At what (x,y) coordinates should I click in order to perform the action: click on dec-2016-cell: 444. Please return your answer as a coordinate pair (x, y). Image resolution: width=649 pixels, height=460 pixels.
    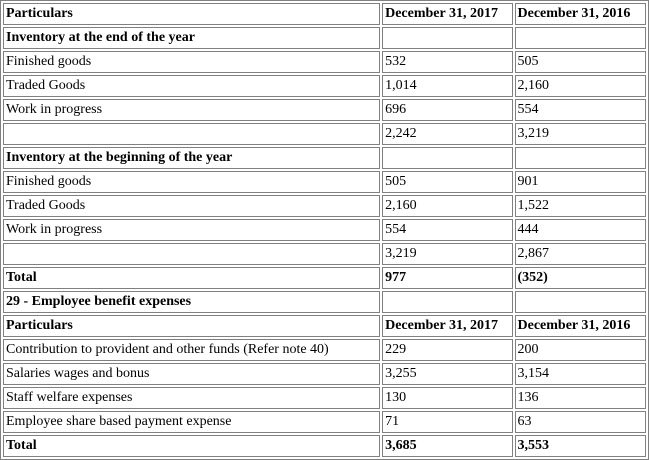
    Looking at the image, I should click on (580, 230).